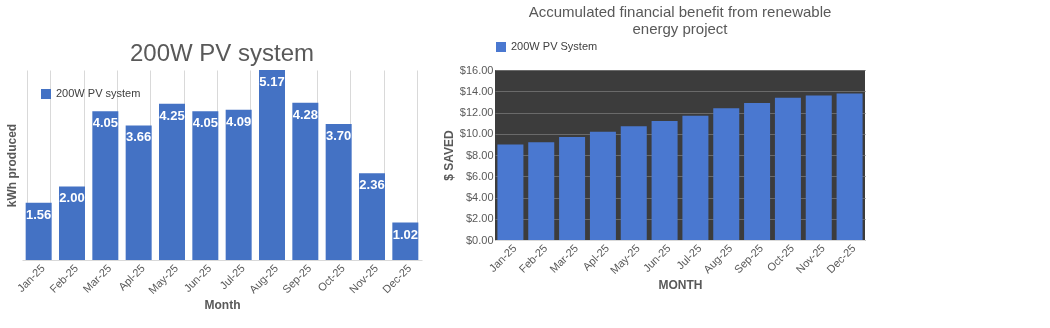 This screenshot has width=1050, height=328. What do you see at coordinates (305, 114) in the screenshot?
I see `data-label: 4.28` at bounding box center [305, 114].